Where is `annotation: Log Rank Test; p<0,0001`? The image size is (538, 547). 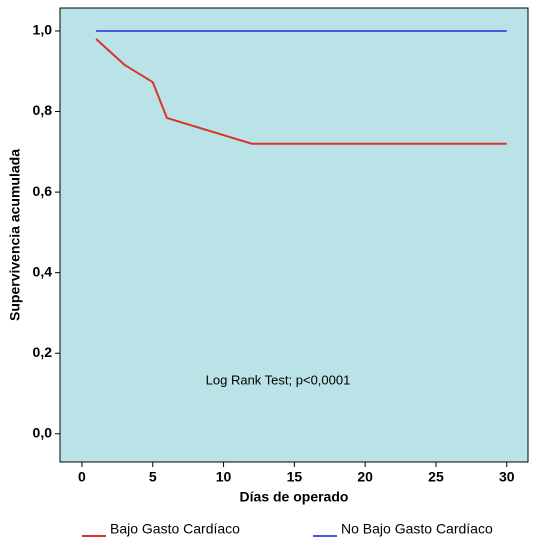
annotation: Log Rank Test; p<0,0001 is located at coordinates (278, 379).